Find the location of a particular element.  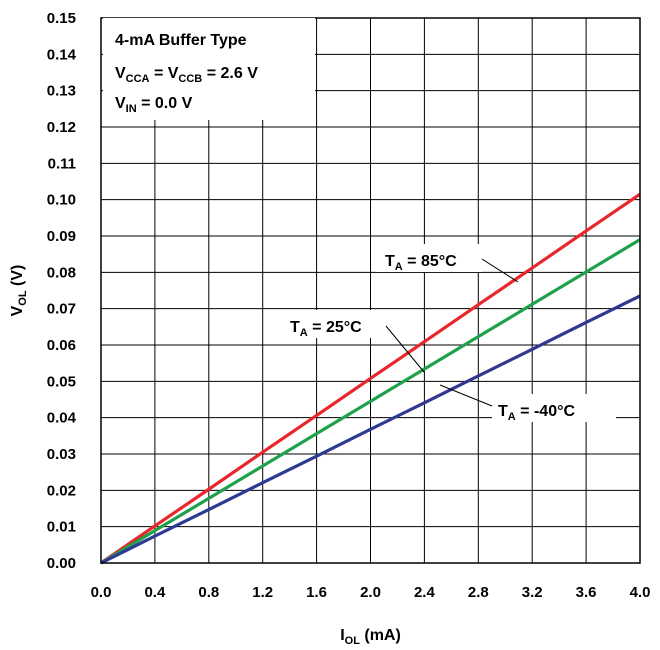

supply-voltage-label: VCCA = VCCB = 2.6 V is located at coordinates (186, 75).